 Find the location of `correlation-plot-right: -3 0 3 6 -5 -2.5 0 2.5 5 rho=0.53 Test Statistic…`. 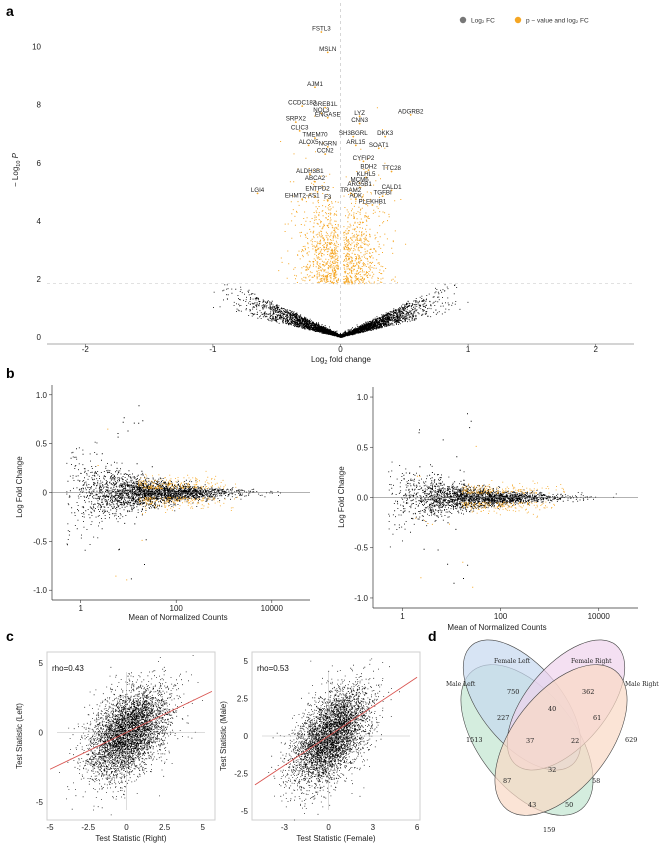

correlation-plot-right: -3 0 3 6 -5 -2.5 0 2.5 5 rho=0.53 Test Statistic… is located at coordinates (320, 747).